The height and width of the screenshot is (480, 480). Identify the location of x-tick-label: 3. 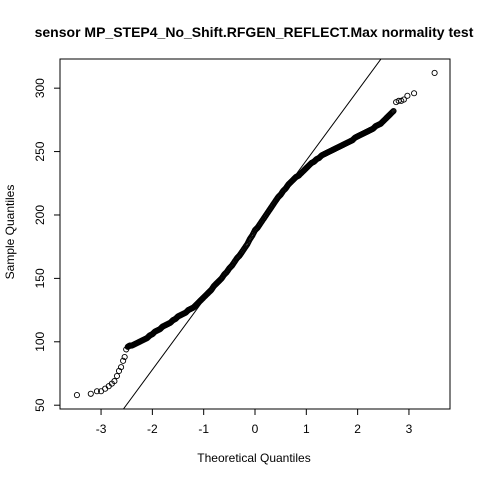
(409, 429).